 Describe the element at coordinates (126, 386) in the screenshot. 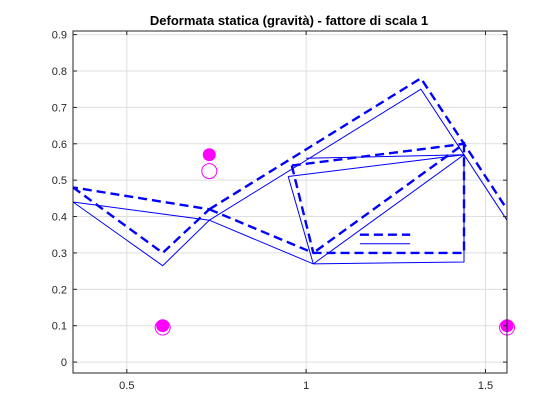

I see `x-tick-label-0: 0.5` at that location.